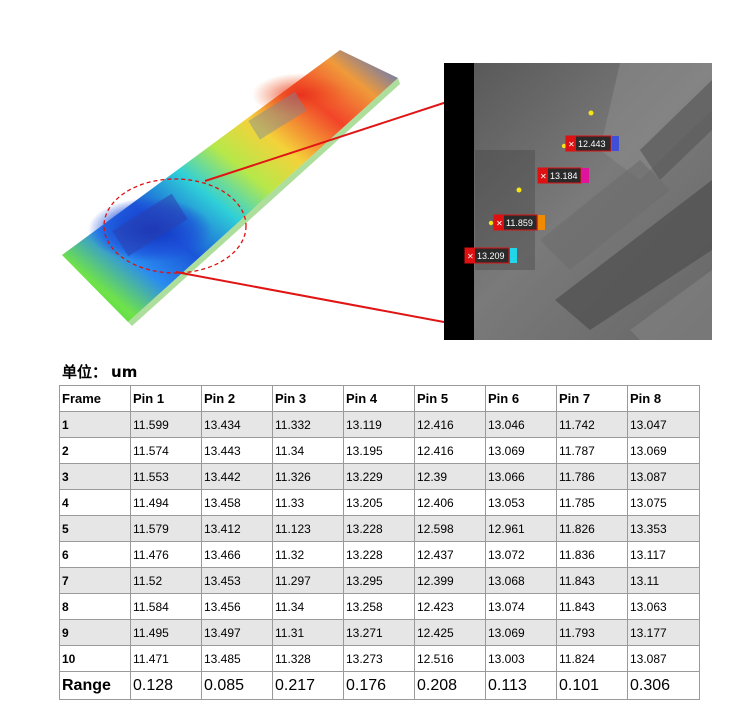  Describe the element at coordinates (521, 398) in the screenshot. I see `column-header-pin: Pin 6` at that location.